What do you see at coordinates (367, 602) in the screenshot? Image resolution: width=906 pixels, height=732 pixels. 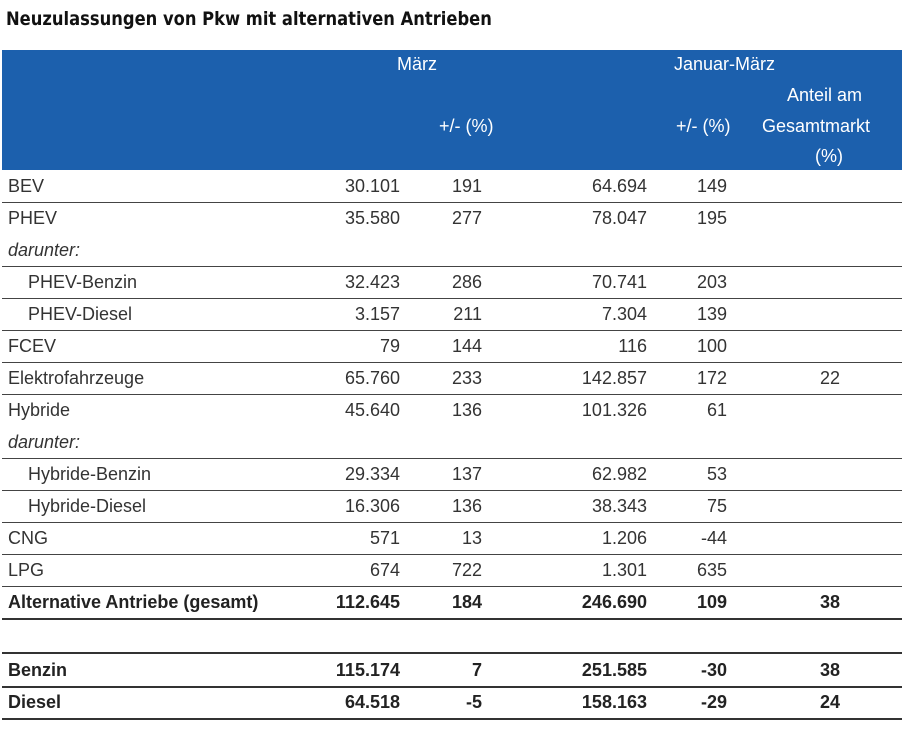 I see `cell-maerz: 112.645` at bounding box center [367, 602].